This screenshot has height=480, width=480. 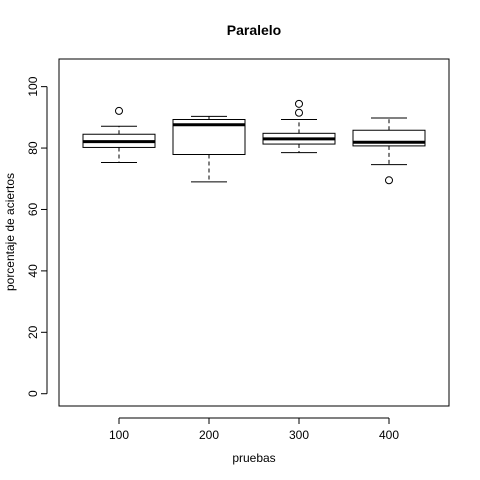 What do you see at coordinates (254, 142) in the screenshot?
I see `boxes-group` at bounding box center [254, 142].